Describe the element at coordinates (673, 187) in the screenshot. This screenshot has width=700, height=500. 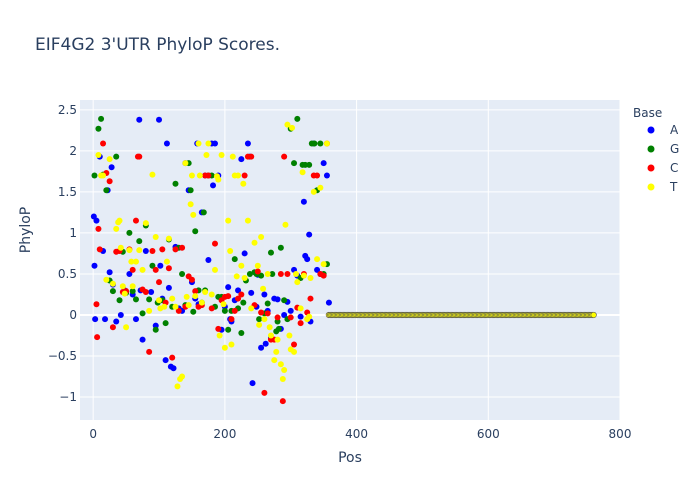
I see `legend-label-T: T` at that location.